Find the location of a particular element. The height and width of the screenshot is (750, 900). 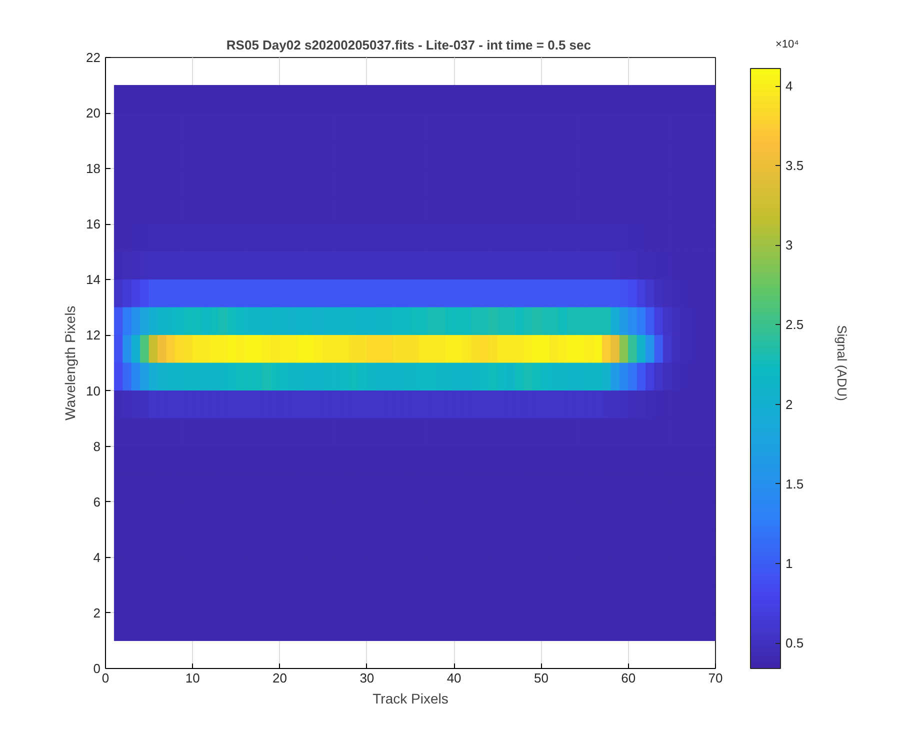

color-bar-label: 2 is located at coordinates (789, 404).